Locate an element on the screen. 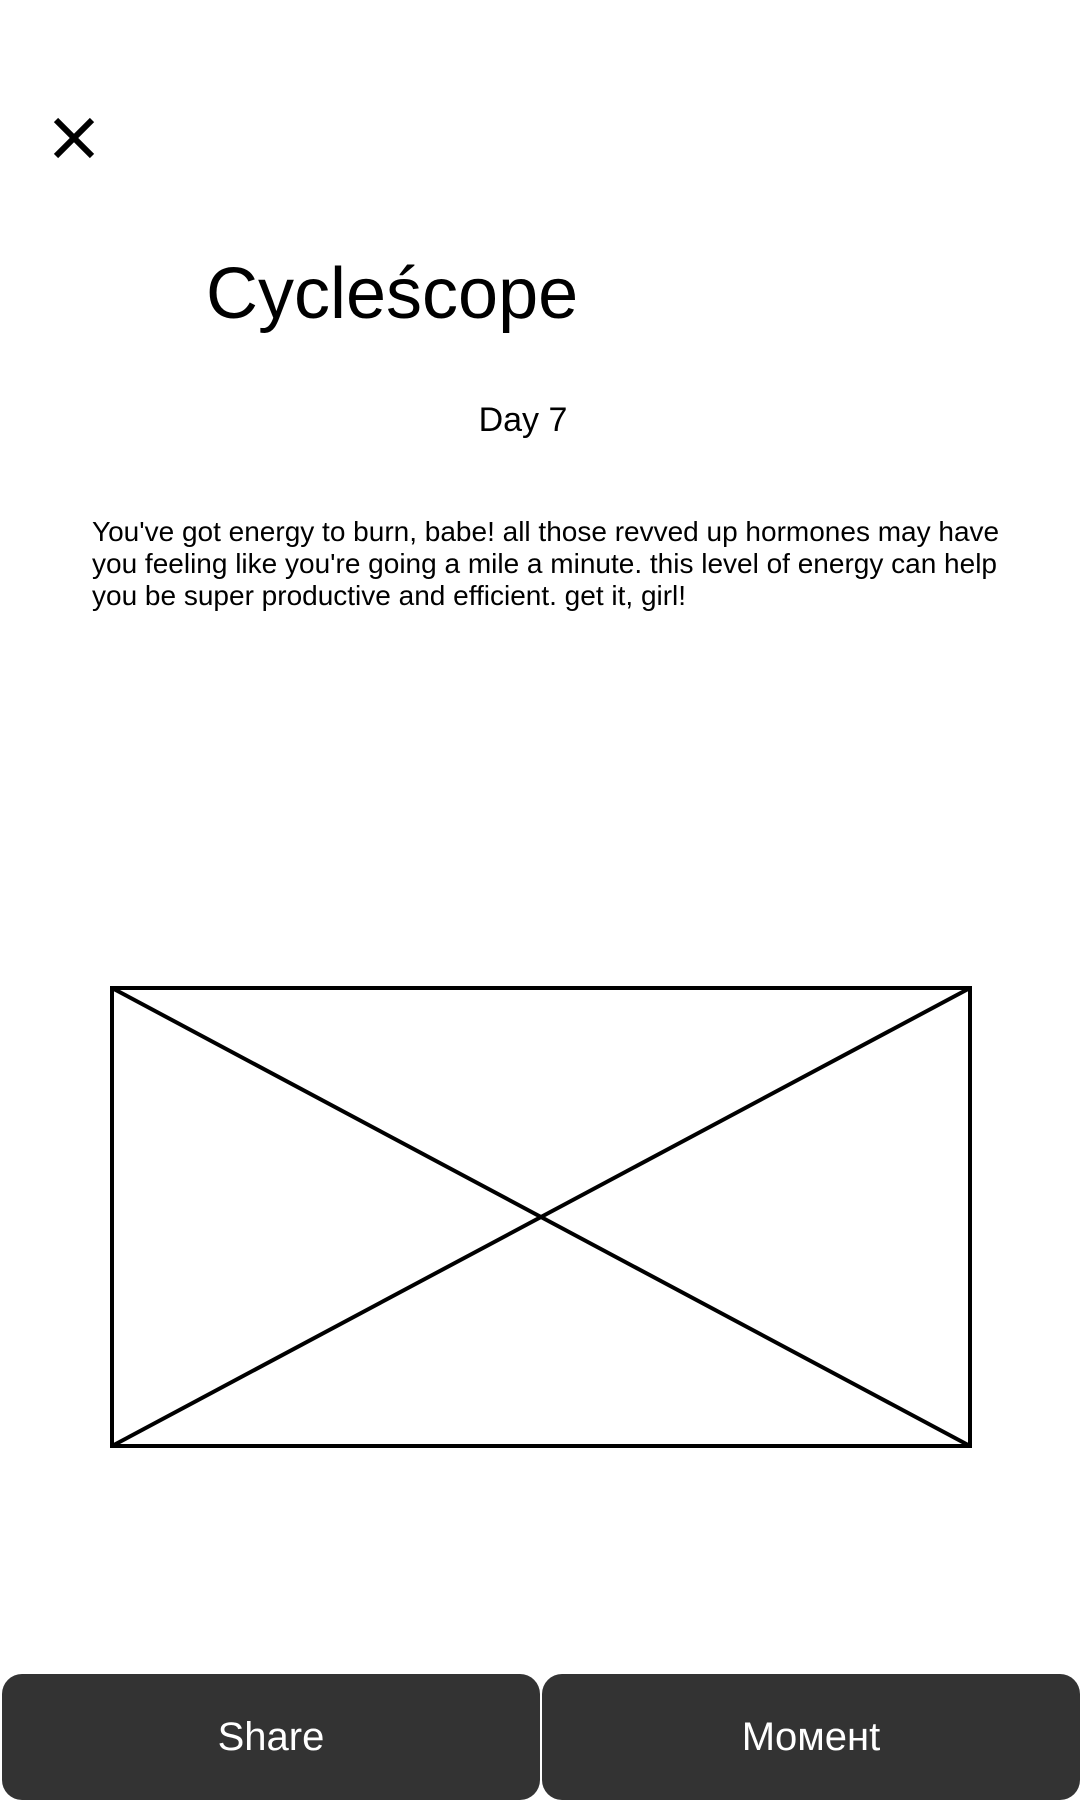  close-icon is located at coordinates (74, 138).